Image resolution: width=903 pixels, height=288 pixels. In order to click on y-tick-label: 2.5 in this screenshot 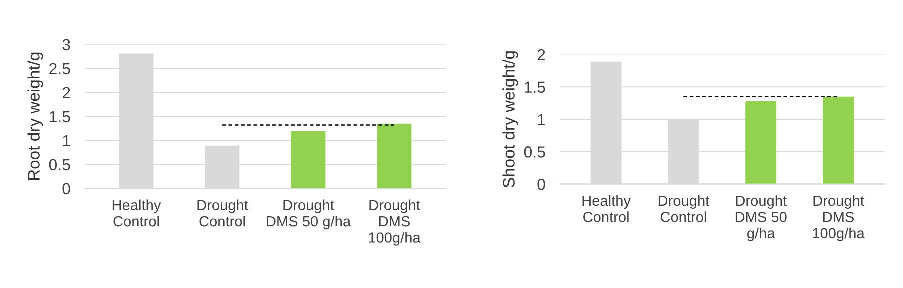, I will do `click(60, 69)`.